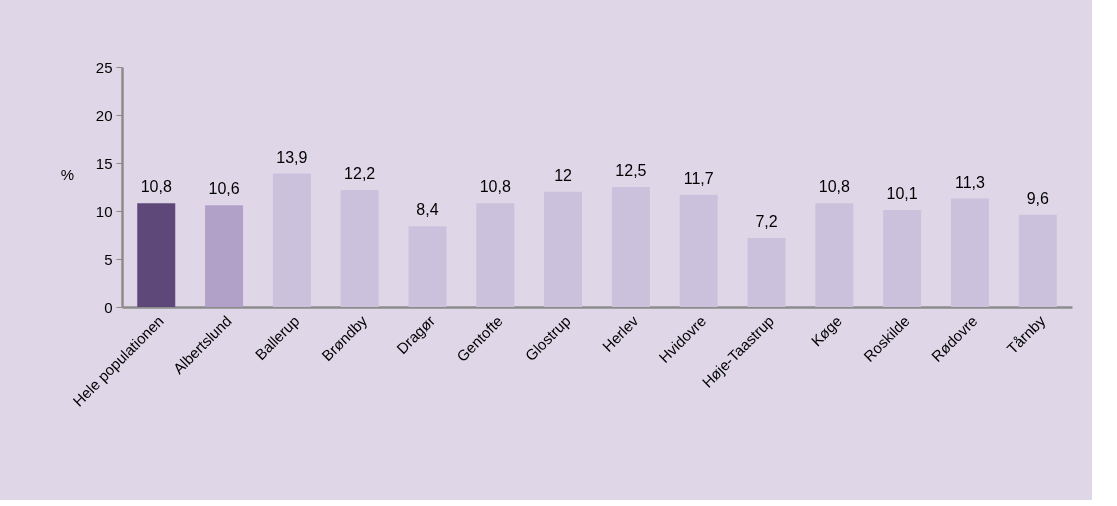 Image resolution: width=1117 pixels, height=506 pixels. What do you see at coordinates (902, 194) in the screenshot?
I see `data-label: 10,1` at bounding box center [902, 194].